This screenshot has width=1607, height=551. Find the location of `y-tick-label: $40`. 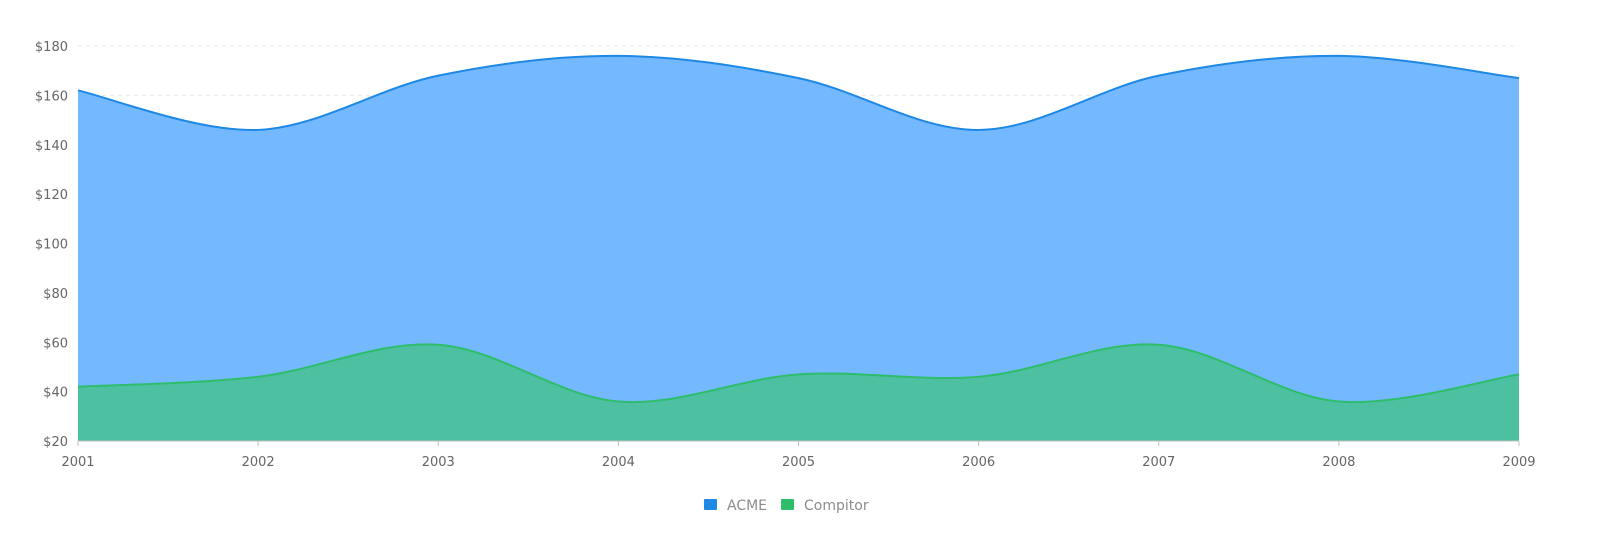

y-tick-label: $40 is located at coordinates (55, 393).